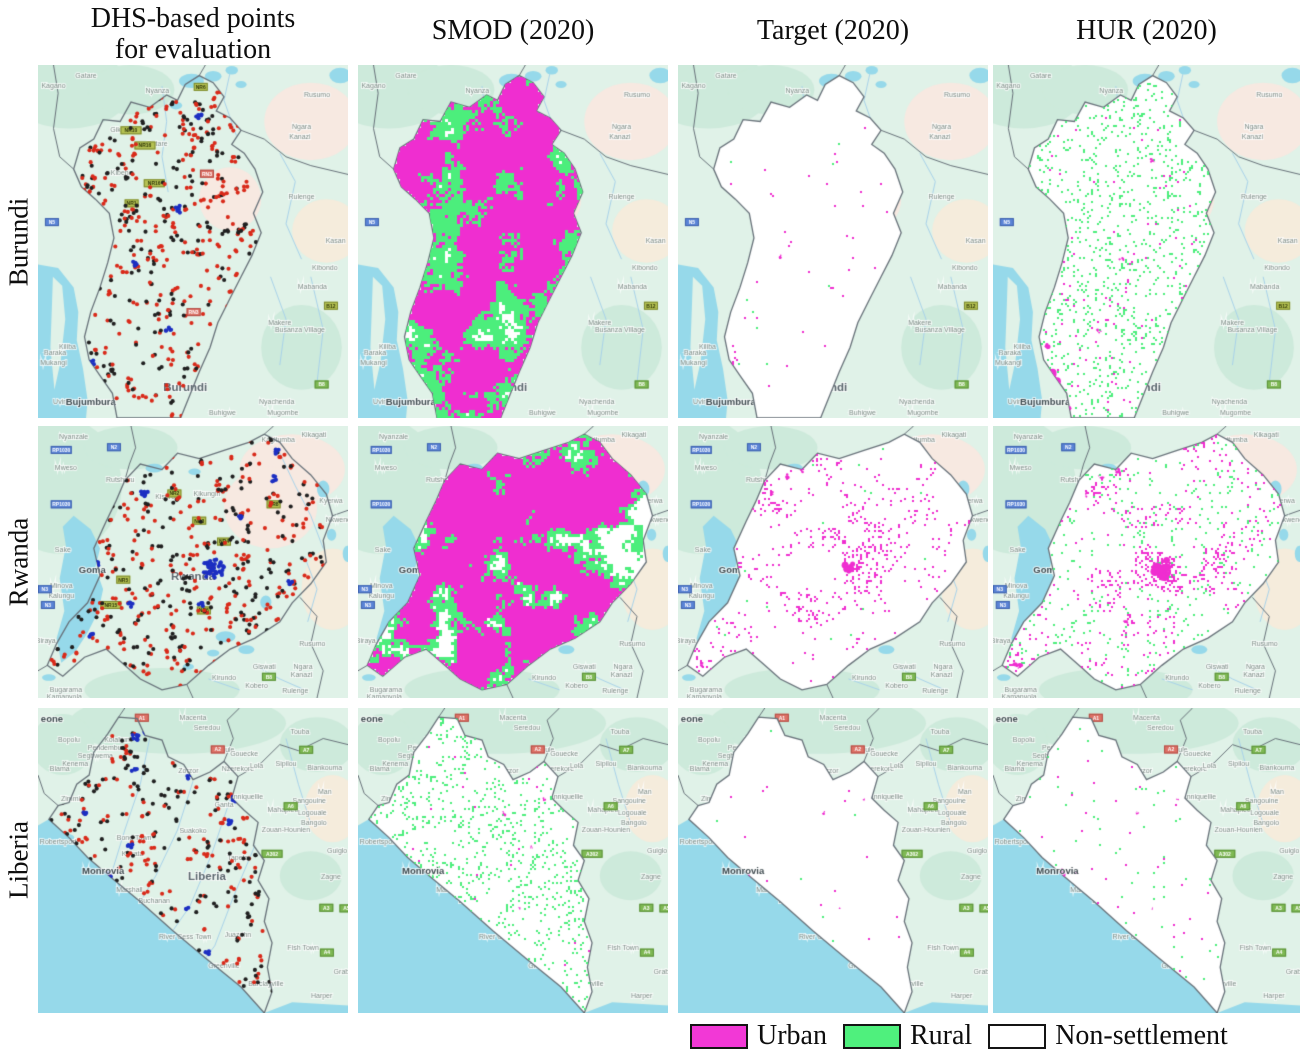 This screenshot has width=1300, height=1055. I want to click on map-panel-rwanda-target, so click(833, 562).